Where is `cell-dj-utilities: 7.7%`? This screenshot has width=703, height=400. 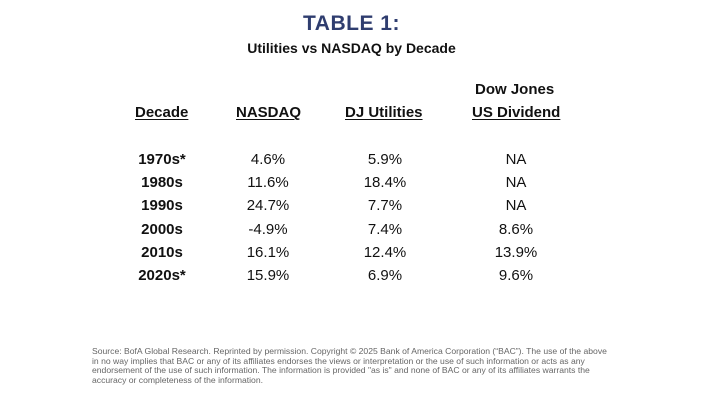
cell-dj-utilities: 7.7% is located at coordinates (385, 206).